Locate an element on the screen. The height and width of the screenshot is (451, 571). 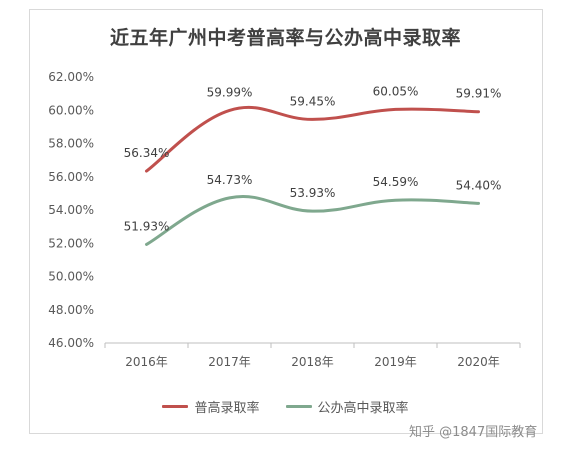
x-tick-label: 2020年 is located at coordinates (478, 362).